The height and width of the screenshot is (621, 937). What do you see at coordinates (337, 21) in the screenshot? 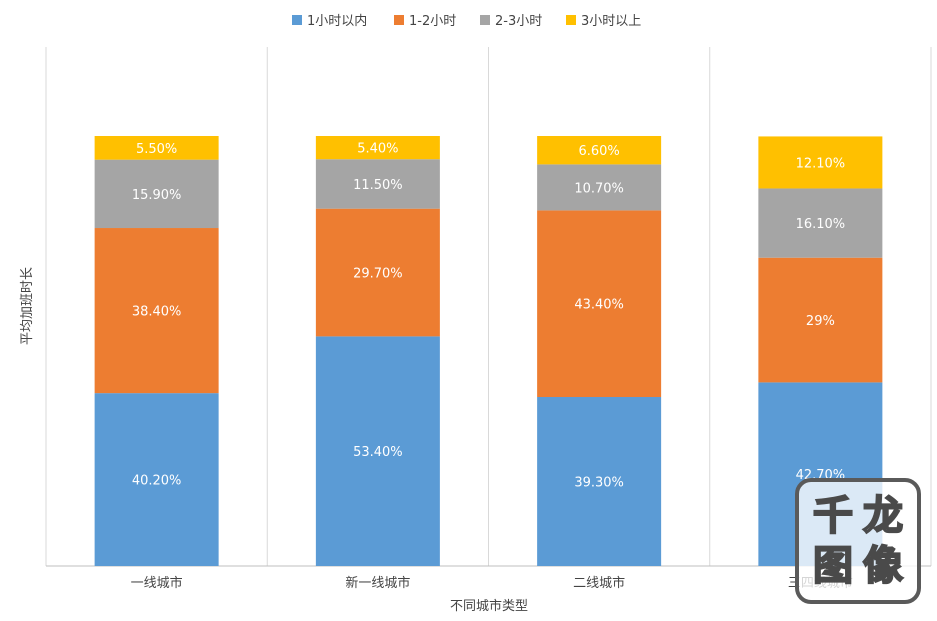
I see `legend-label: 1小时以内` at bounding box center [337, 21].